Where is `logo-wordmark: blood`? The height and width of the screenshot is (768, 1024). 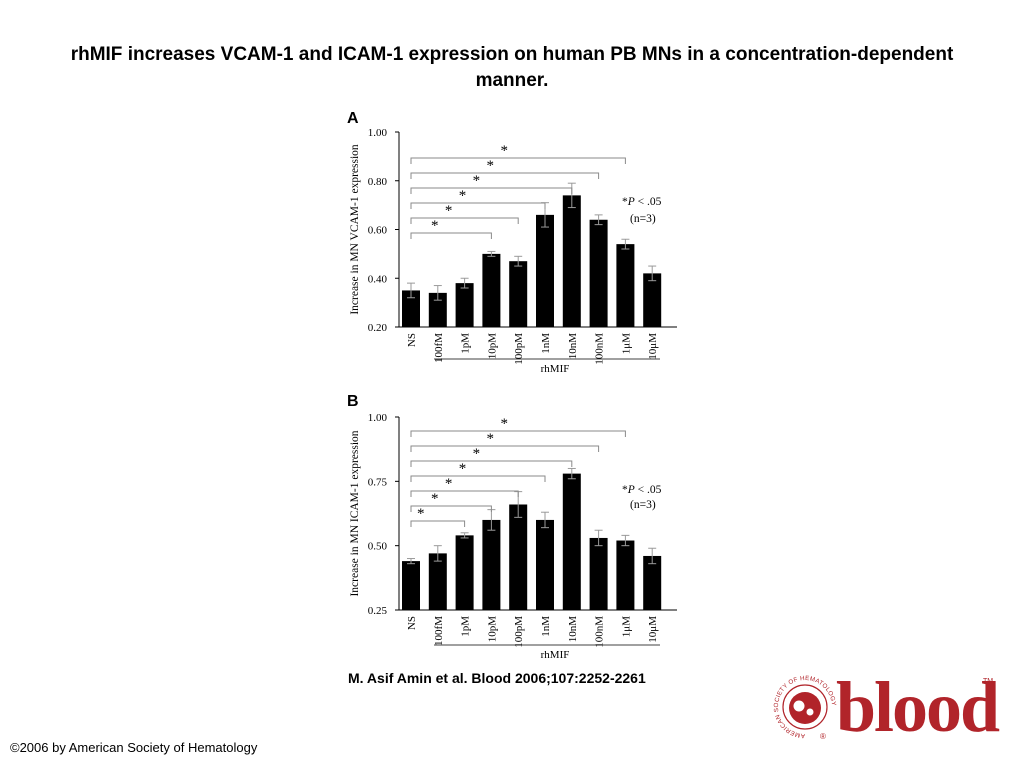
logo-wordmark: blood is located at coordinates (918, 707).